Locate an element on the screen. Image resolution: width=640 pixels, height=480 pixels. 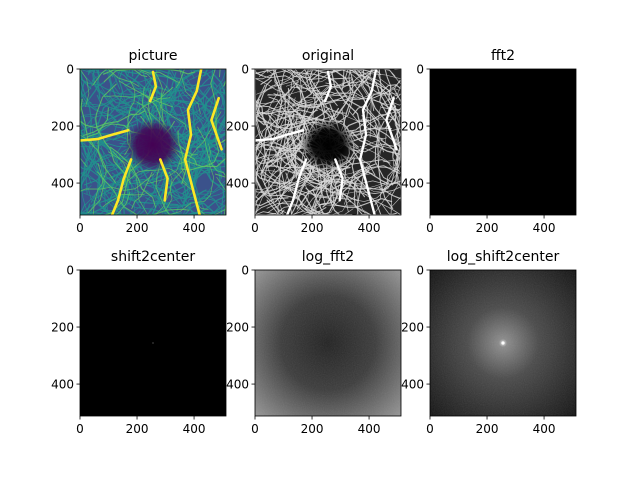
panel-title: log_shift2center is located at coordinates (503, 257).